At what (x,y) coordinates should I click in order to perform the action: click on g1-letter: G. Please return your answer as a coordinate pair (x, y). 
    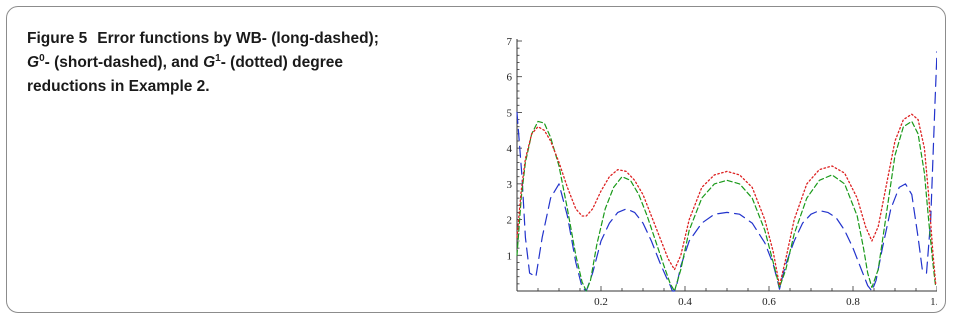
    Looking at the image, I should click on (209, 62).